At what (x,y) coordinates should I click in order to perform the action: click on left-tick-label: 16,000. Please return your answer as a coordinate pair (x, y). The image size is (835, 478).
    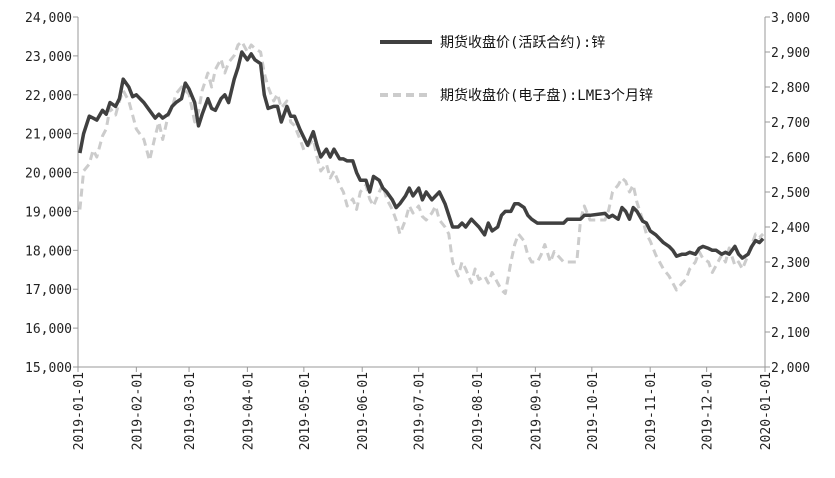
    Looking at the image, I should click on (48, 329).